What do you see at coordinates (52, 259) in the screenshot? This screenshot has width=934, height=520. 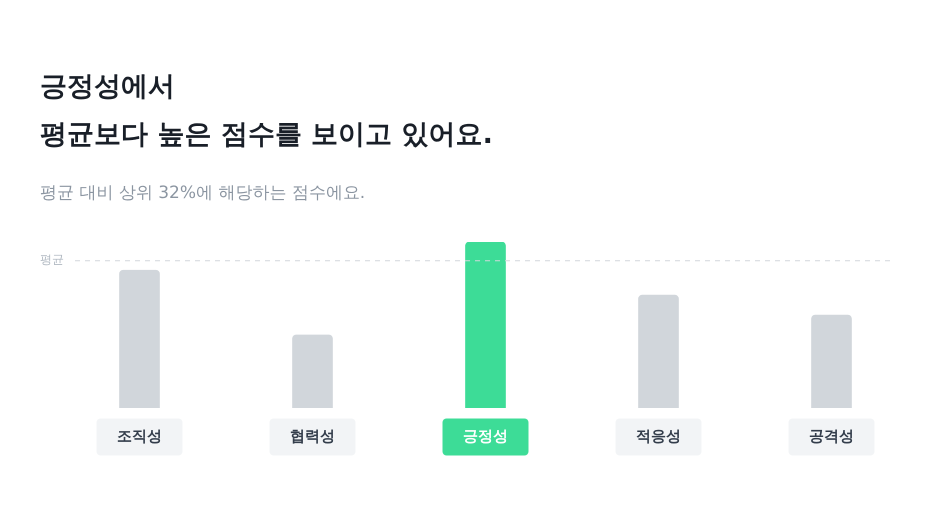 I see `ref-line-label: 평균` at bounding box center [52, 259].